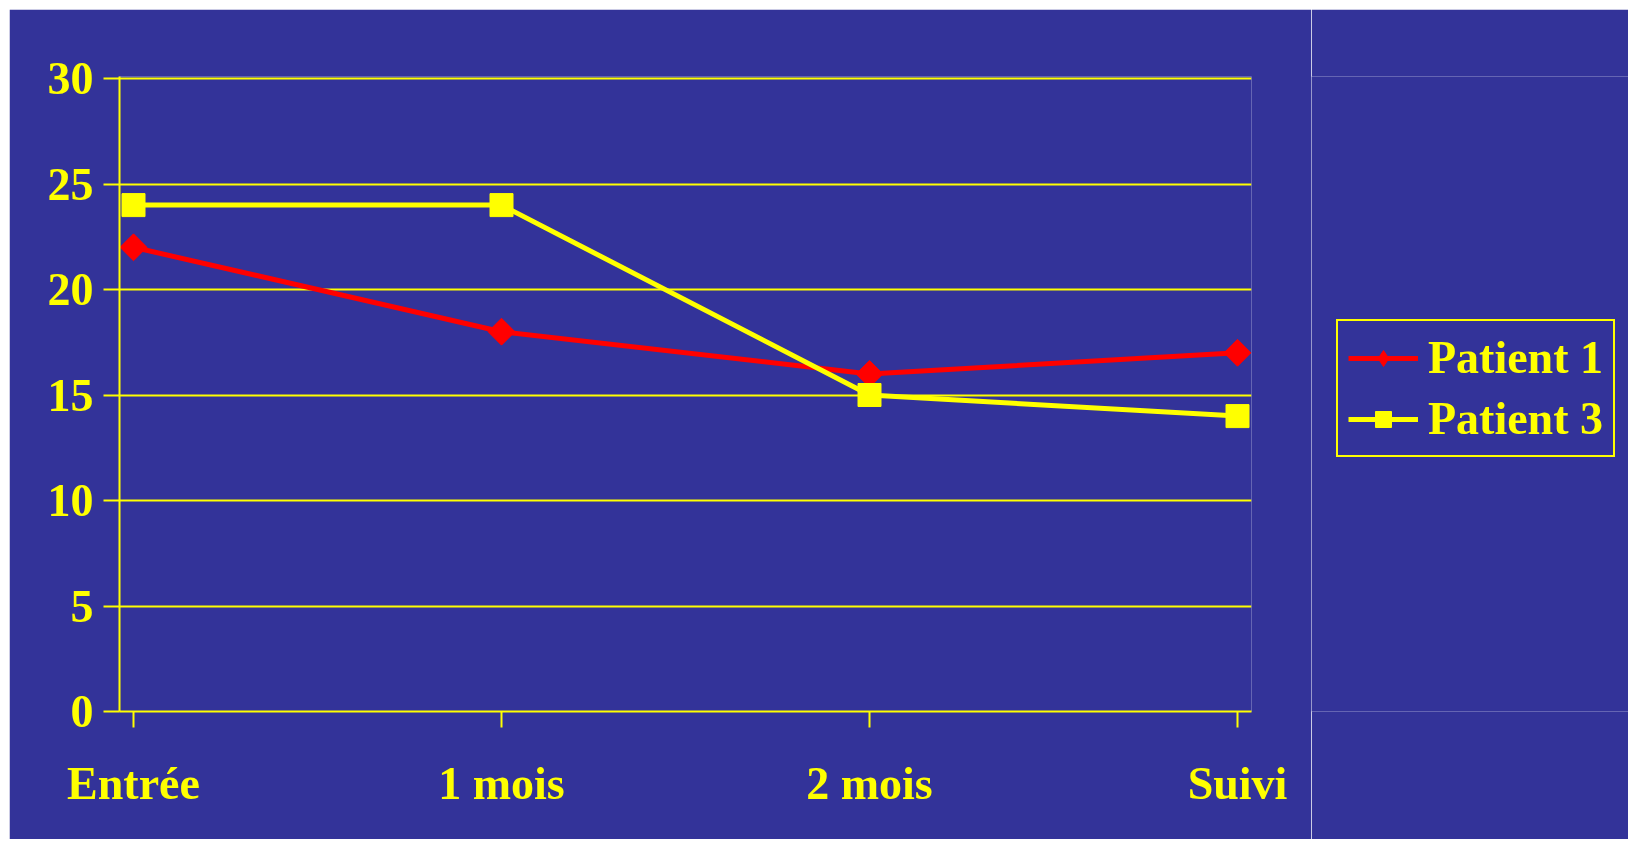 This screenshot has width=1637, height=851. Describe the element at coordinates (133, 783) in the screenshot. I see `x-tick-label: Entrée` at that location.